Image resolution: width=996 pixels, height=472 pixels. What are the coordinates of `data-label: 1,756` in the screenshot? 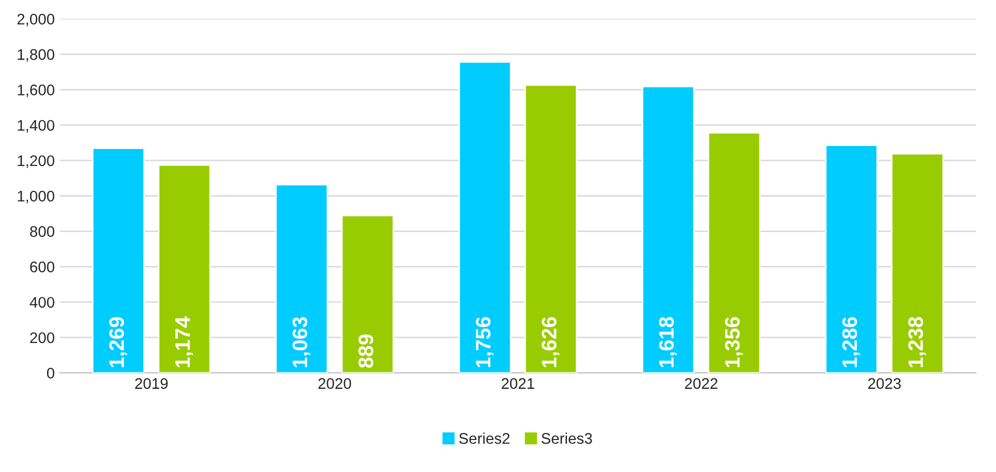 It's located at (485, 342).